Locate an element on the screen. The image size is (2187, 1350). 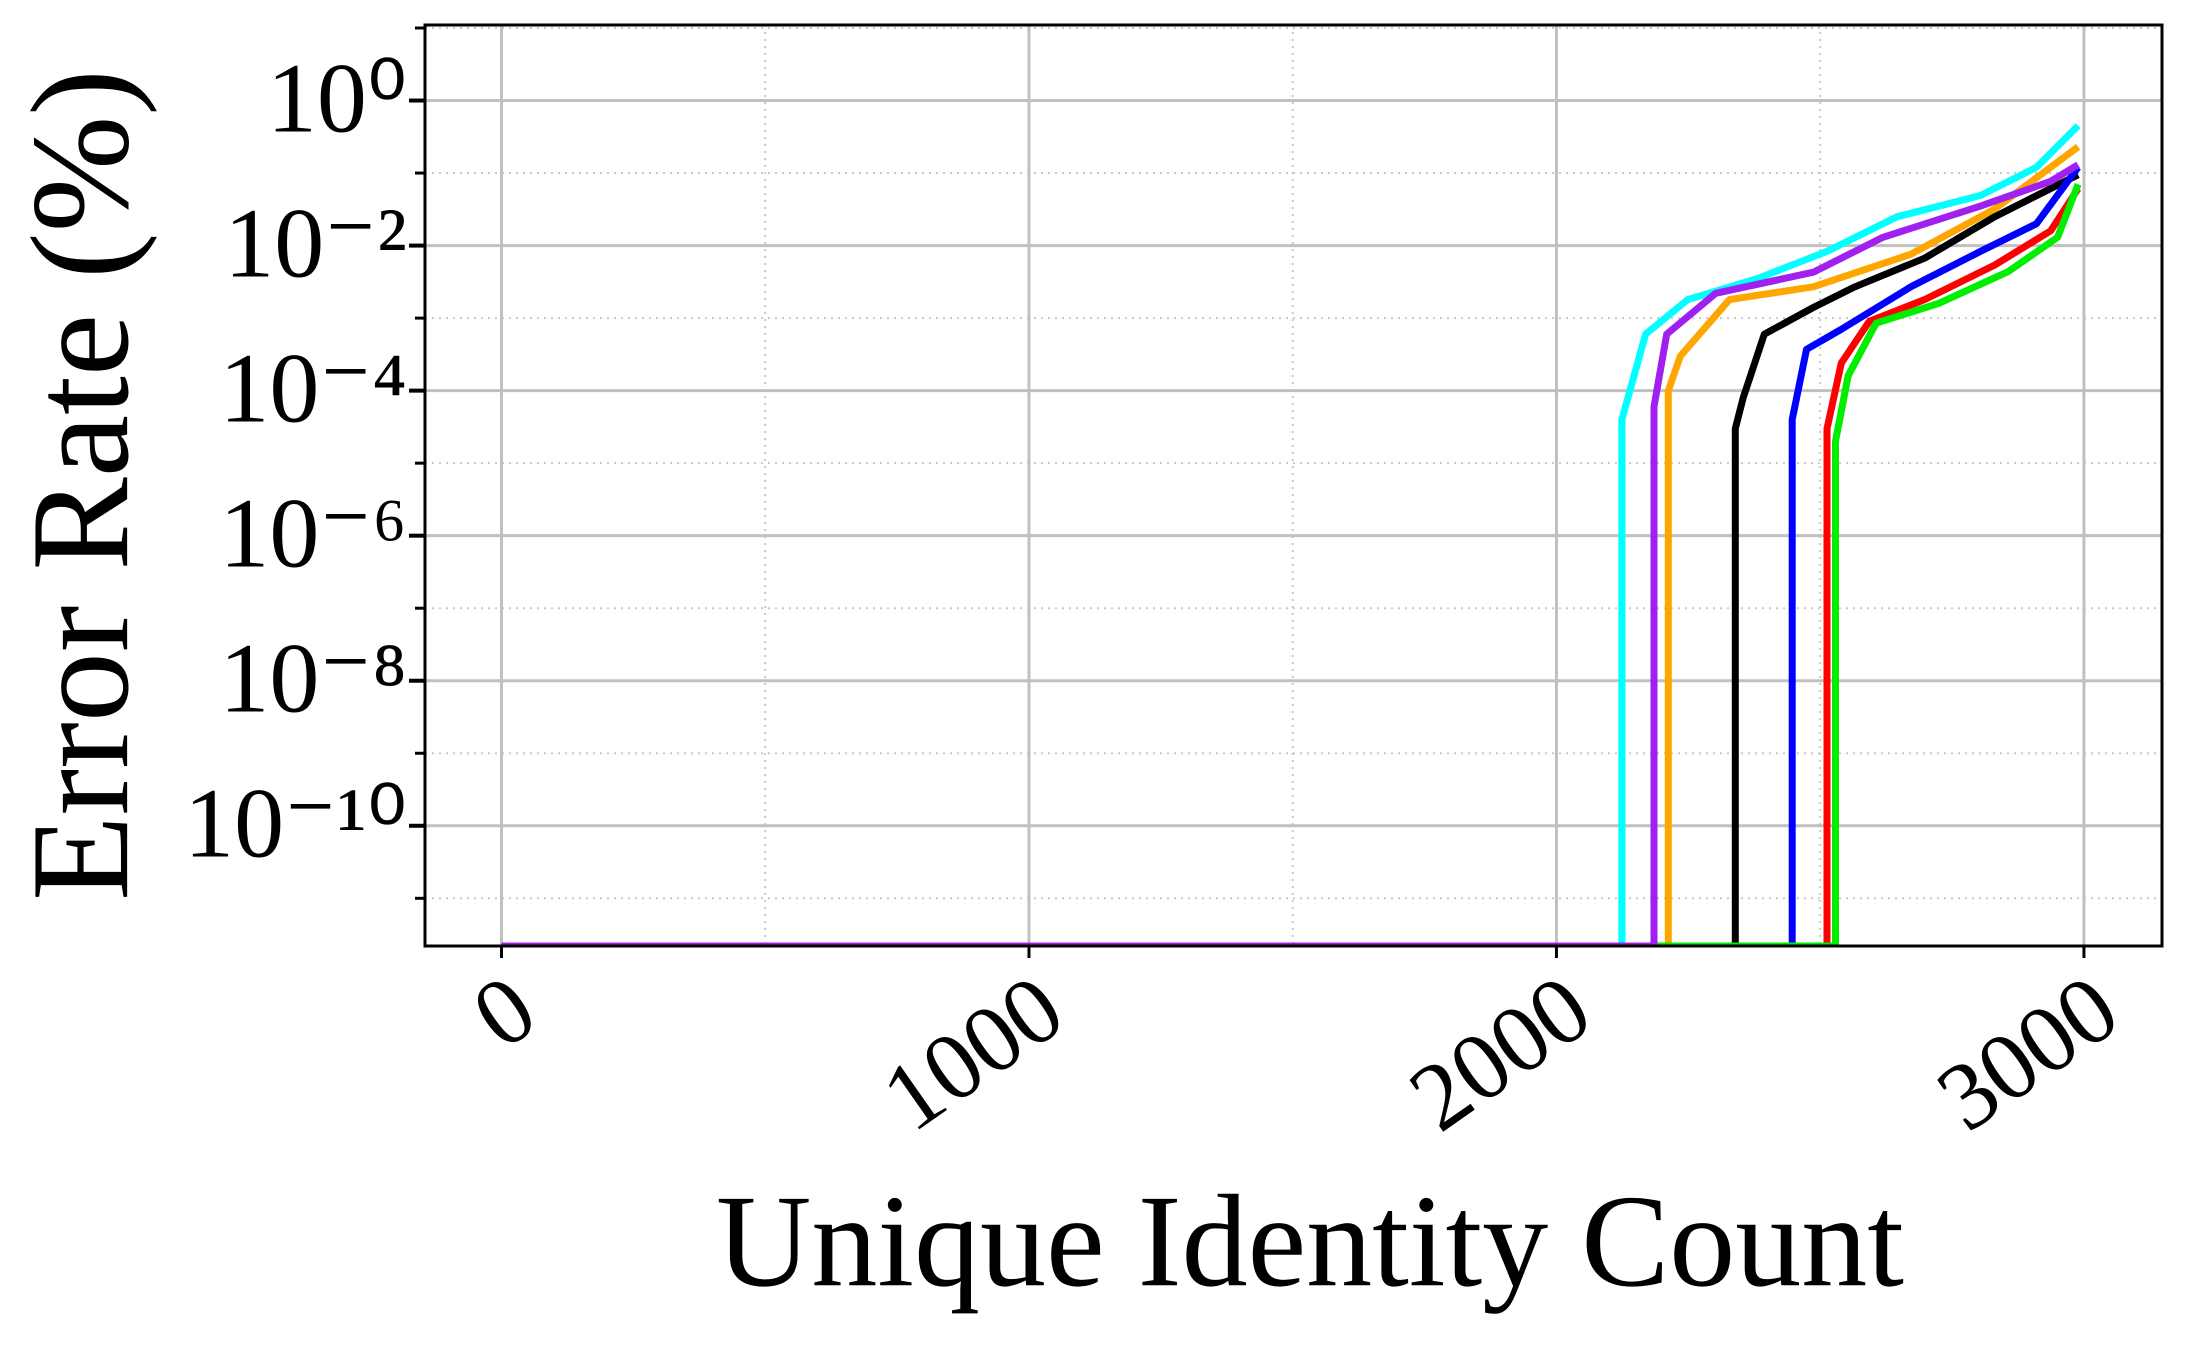
y-tick-label: 10⁻⁴ is located at coordinates (313, 388).